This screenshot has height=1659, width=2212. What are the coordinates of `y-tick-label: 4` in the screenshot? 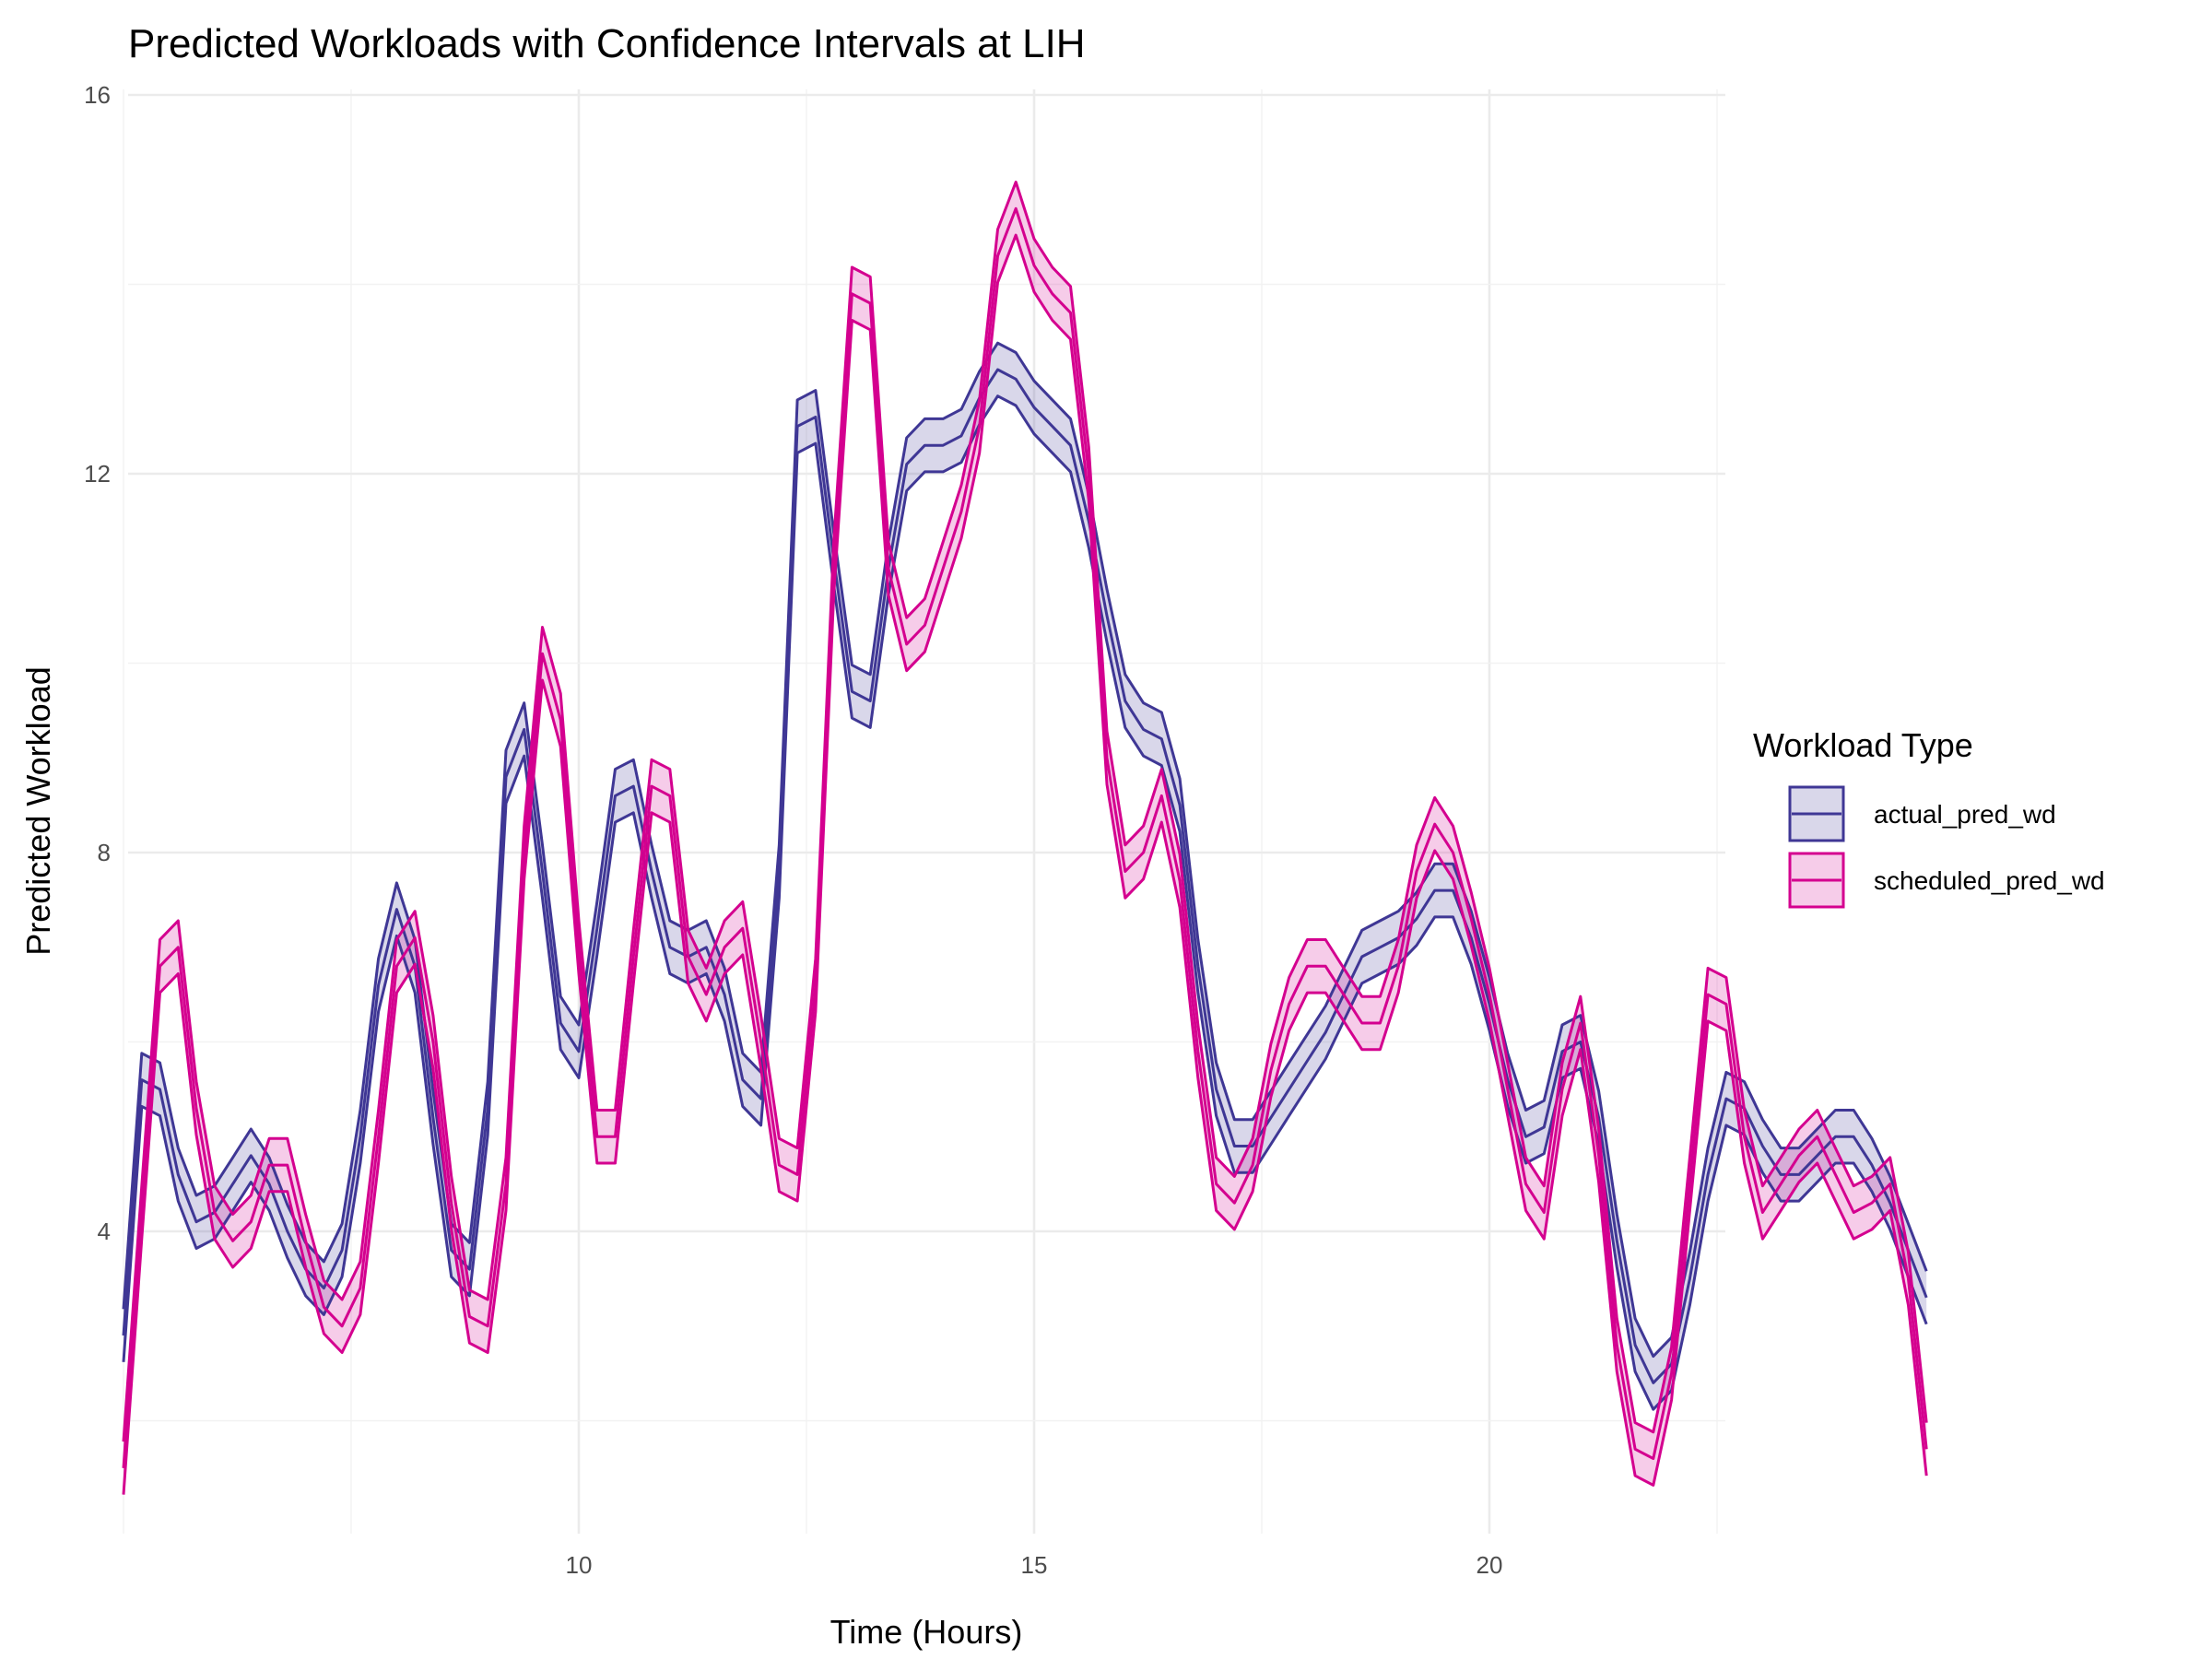 It's located at (104, 1231).